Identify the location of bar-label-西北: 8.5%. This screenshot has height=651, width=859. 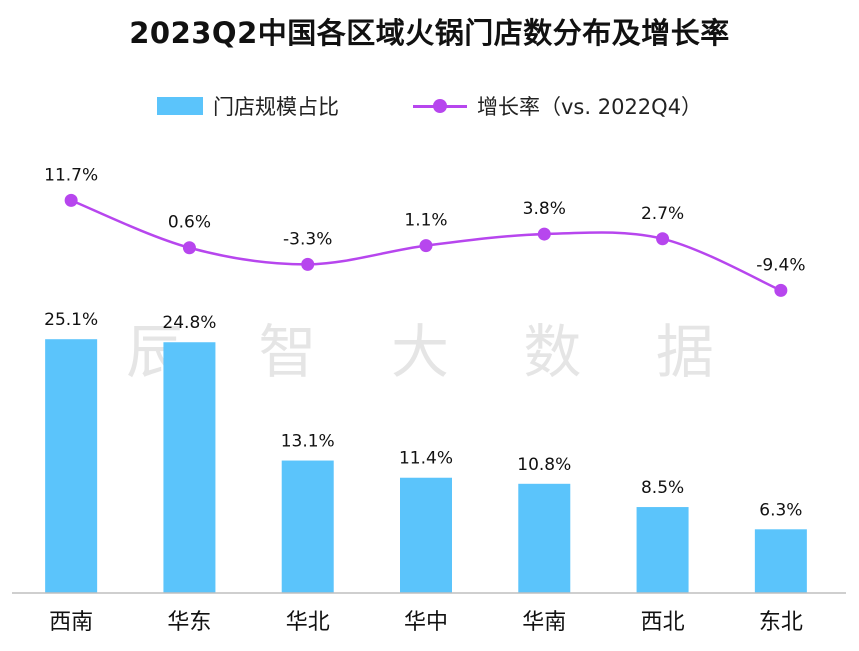
(662, 488).